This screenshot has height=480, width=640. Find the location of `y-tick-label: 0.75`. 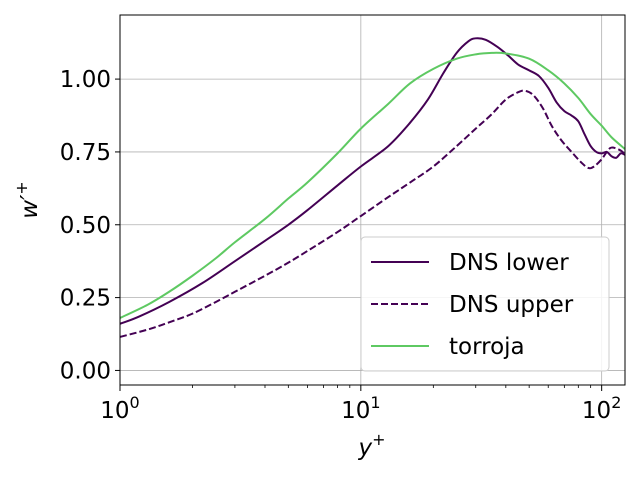

y-tick-label: 0.75 is located at coordinates (85, 153).